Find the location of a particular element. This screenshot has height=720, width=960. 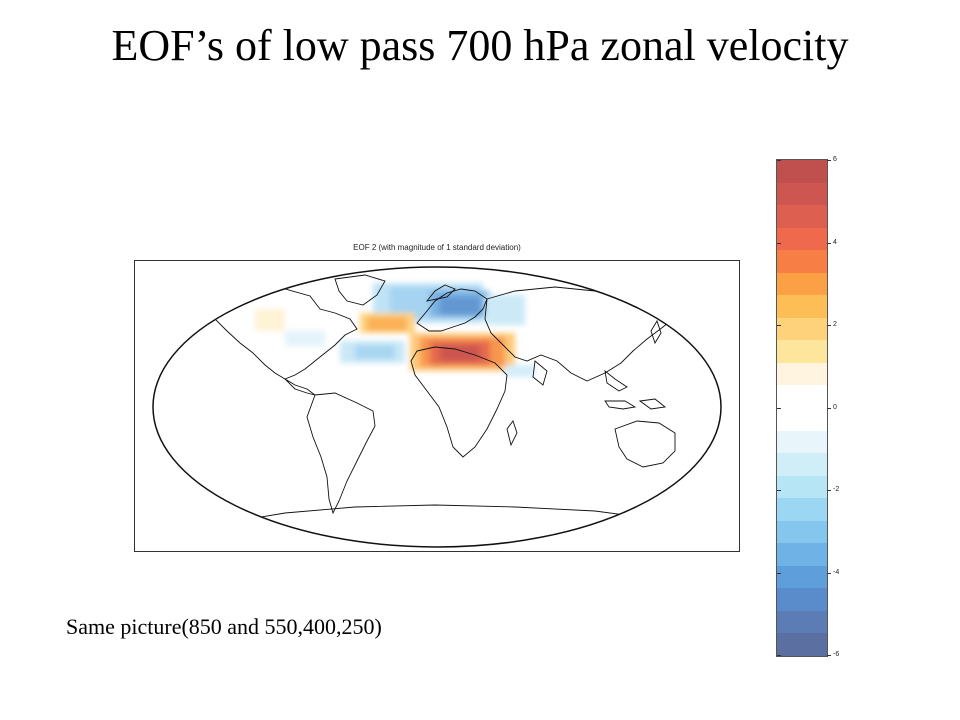

colorbar-tick-label: 4 is located at coordinates (835, 242).